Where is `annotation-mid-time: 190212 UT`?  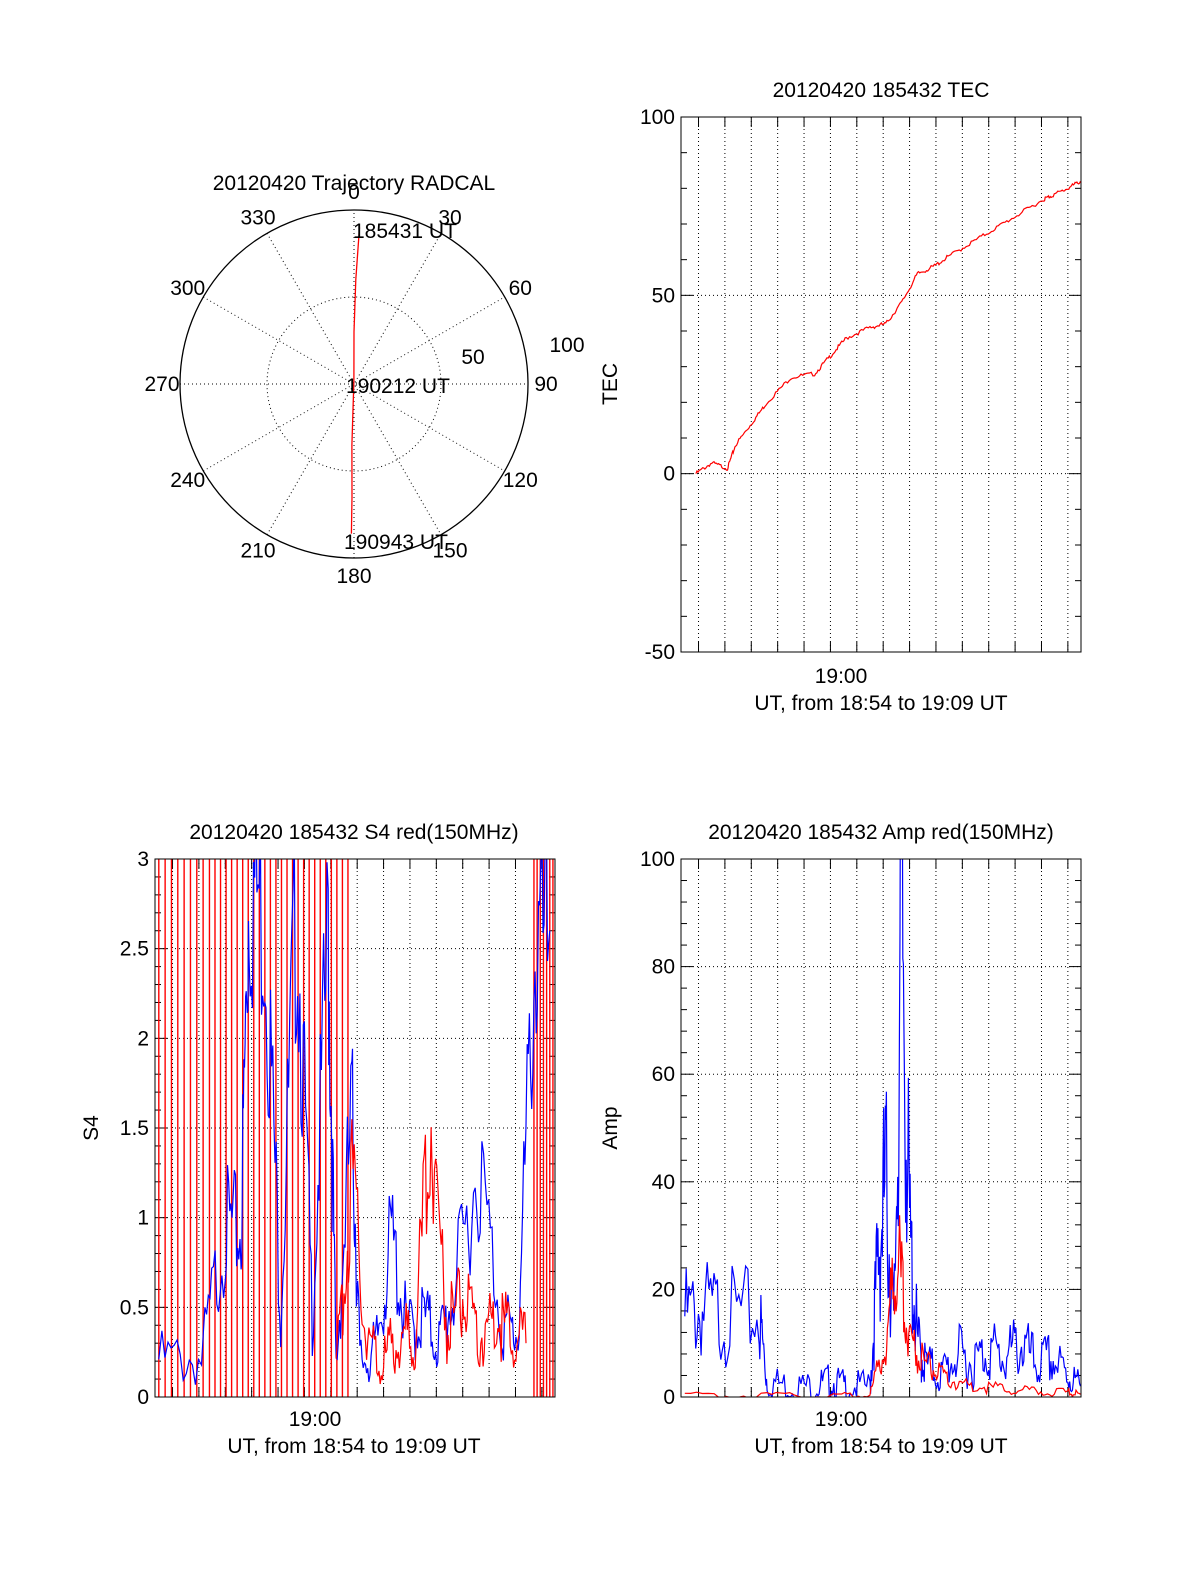
annotation-mid-time: 190212 UT is located at coordinates (398, 386).